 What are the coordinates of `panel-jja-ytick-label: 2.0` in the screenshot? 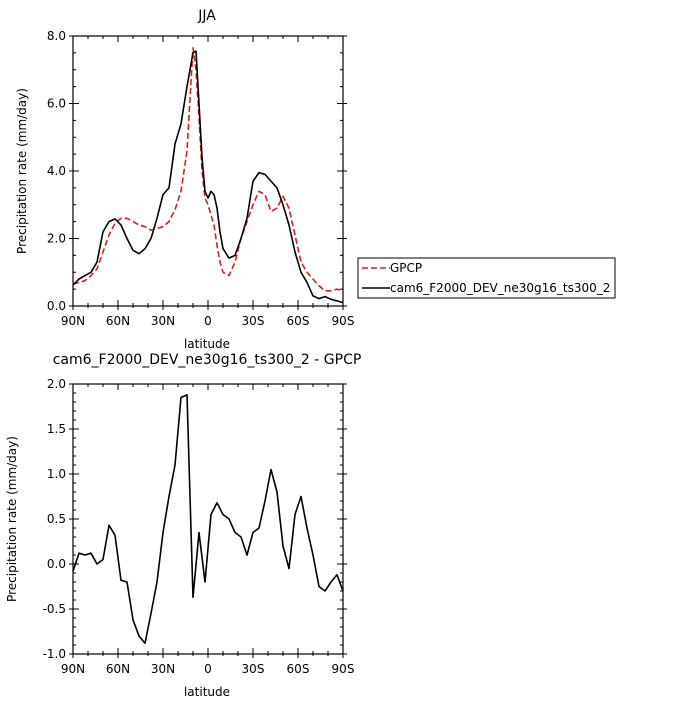 It's located at (56, 239).